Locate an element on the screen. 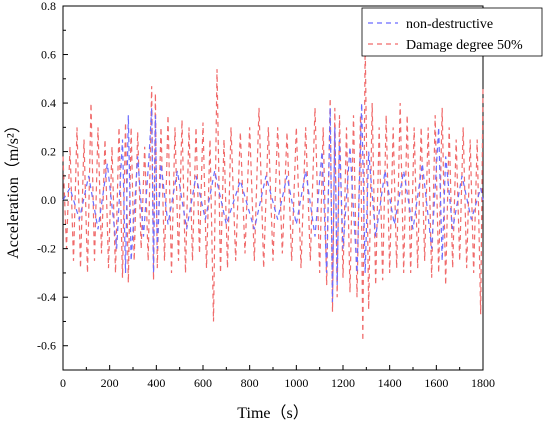 This screenshot has width=550, height=429. y-tick-label: 0.6 is located at coordinates (48, 55).